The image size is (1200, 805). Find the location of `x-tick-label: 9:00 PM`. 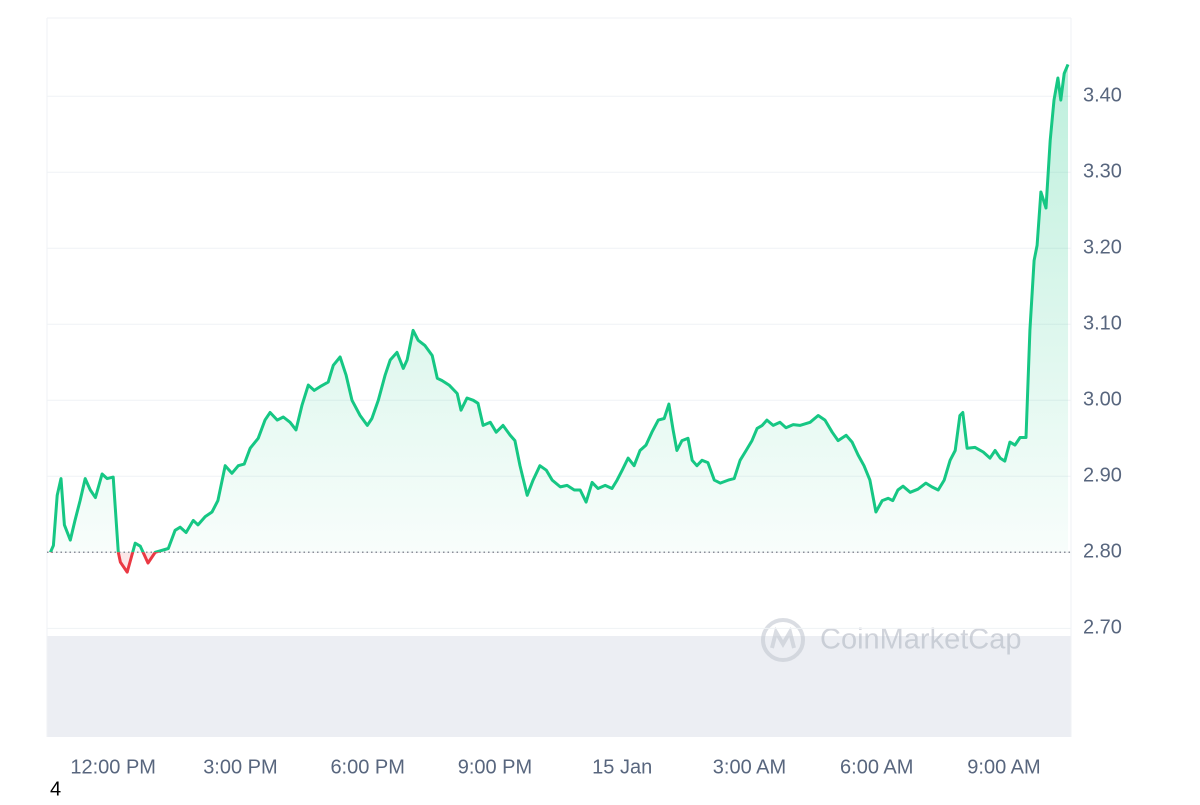

x-tick-label: 9:00 PM is located at coordinates (495, 767).